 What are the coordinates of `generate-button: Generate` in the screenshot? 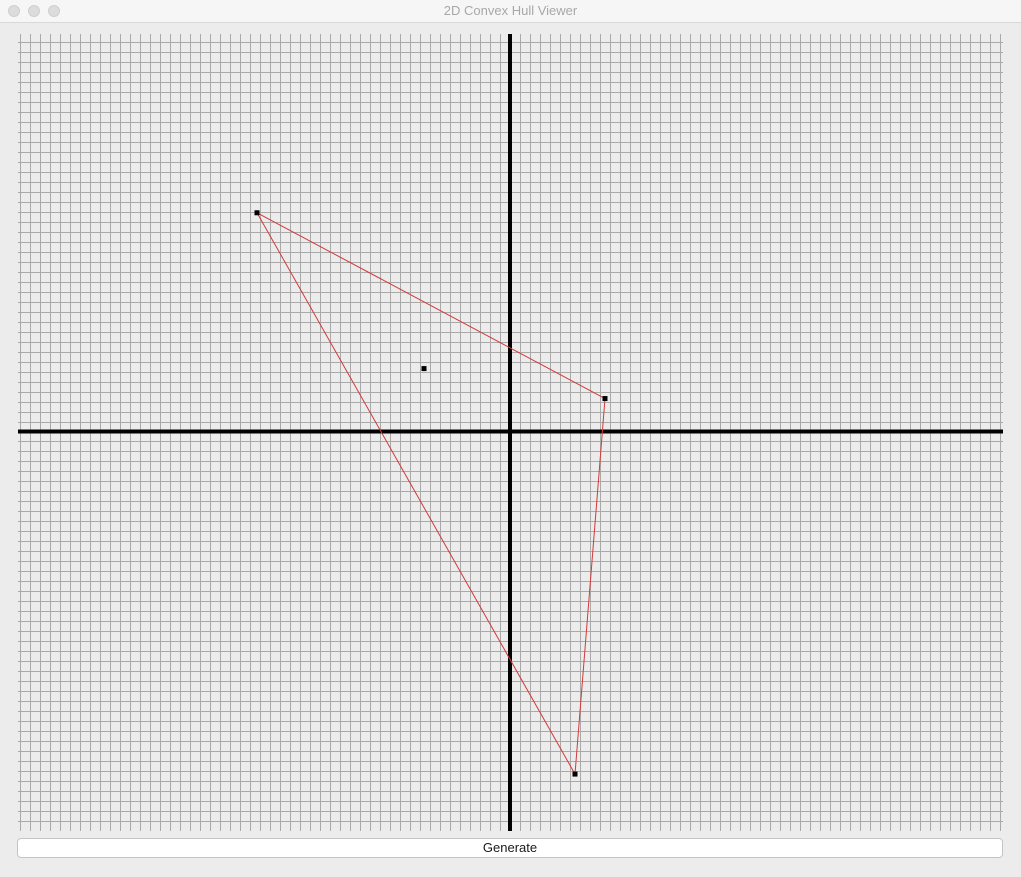 It's located at (510, 848).